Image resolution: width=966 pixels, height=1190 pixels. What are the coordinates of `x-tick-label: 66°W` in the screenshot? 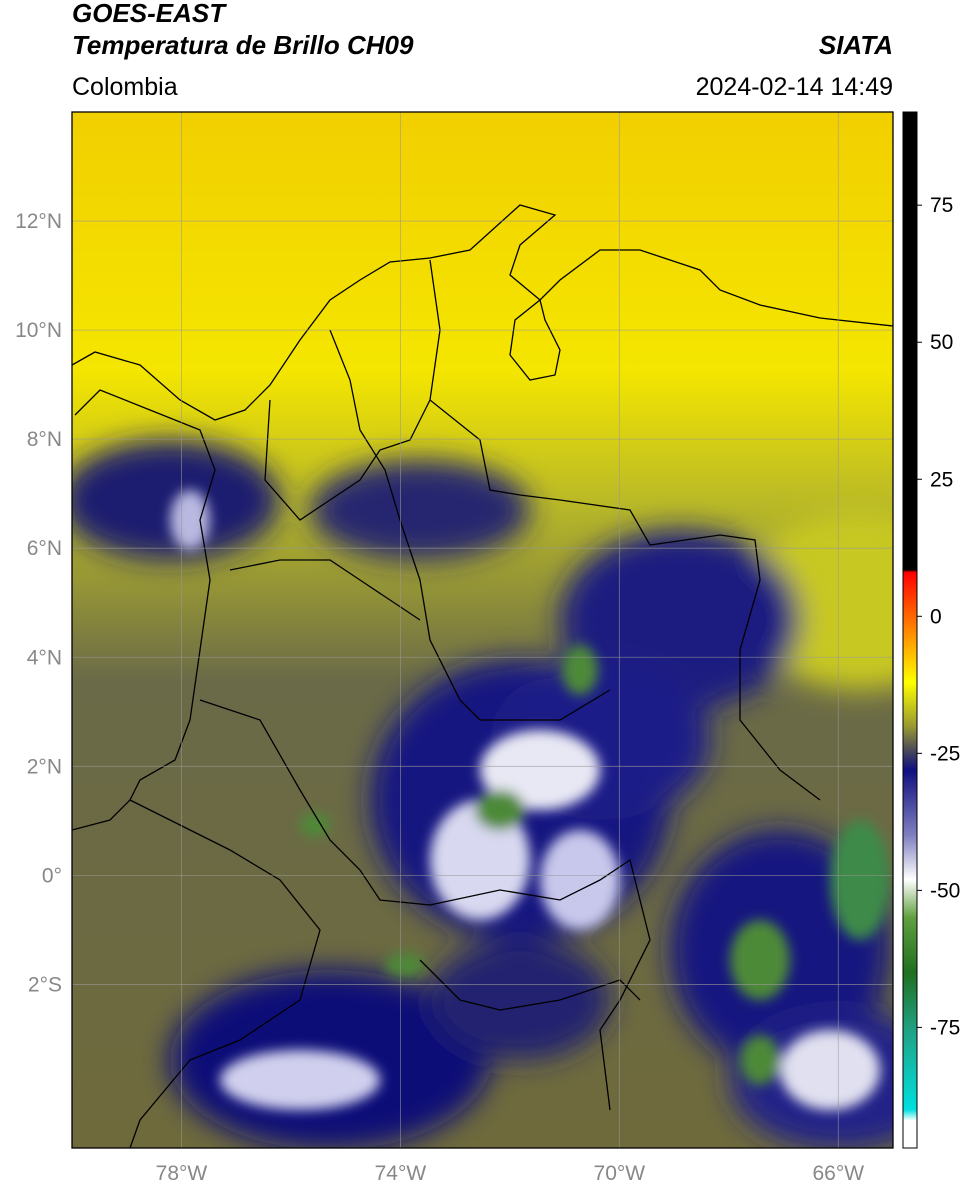 It's located at (838, 1173).